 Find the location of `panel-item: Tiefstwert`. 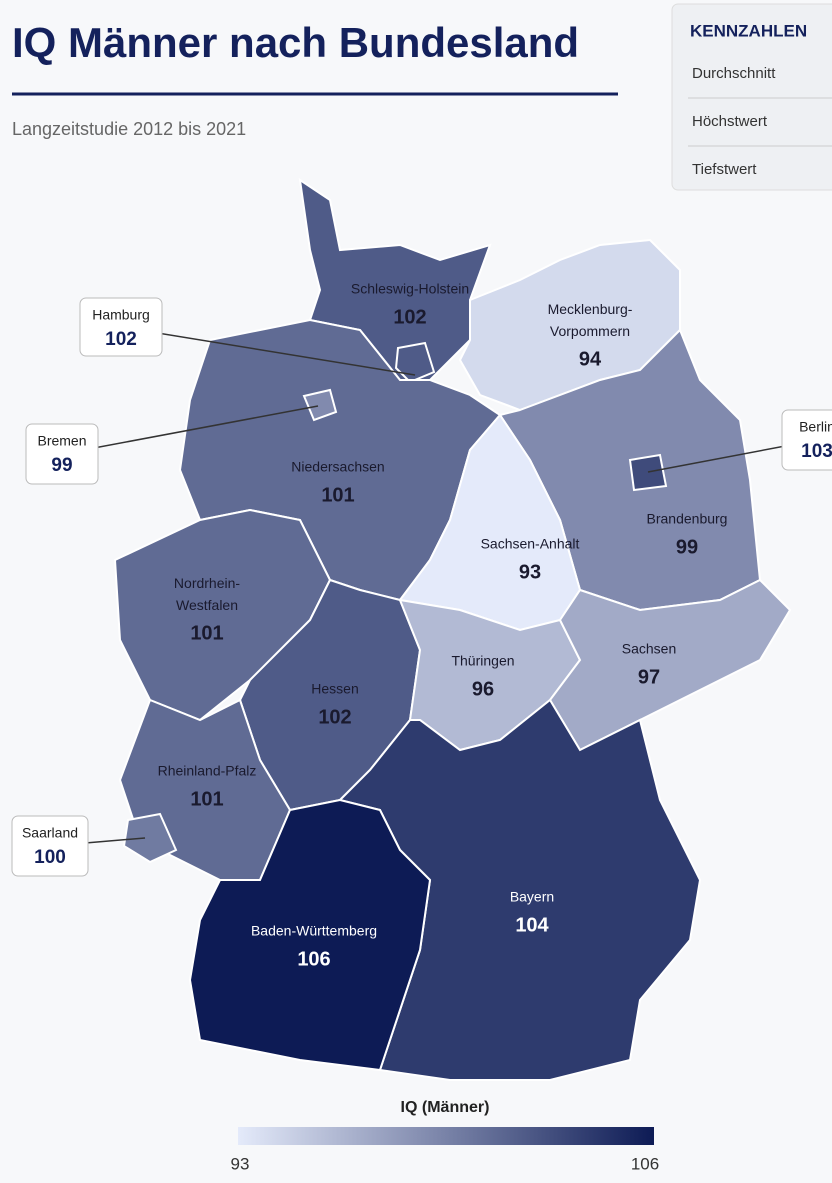

panel-item: Tiefstwert is located at coordinates (724, 169).